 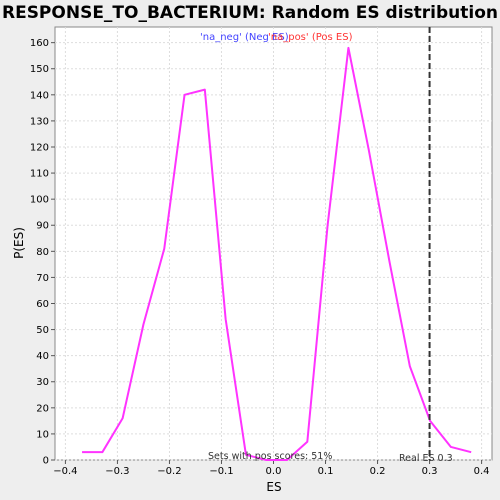 I want to click on y-tick-label: 0, so click(x=46, y=461).